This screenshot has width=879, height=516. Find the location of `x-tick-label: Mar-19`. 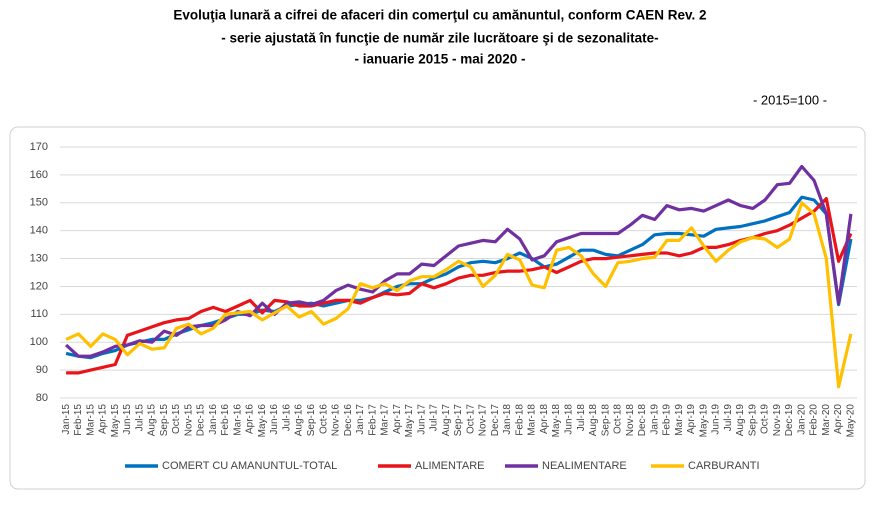

x-tick-label: Mar-19 is located at coordinates (679, 420).